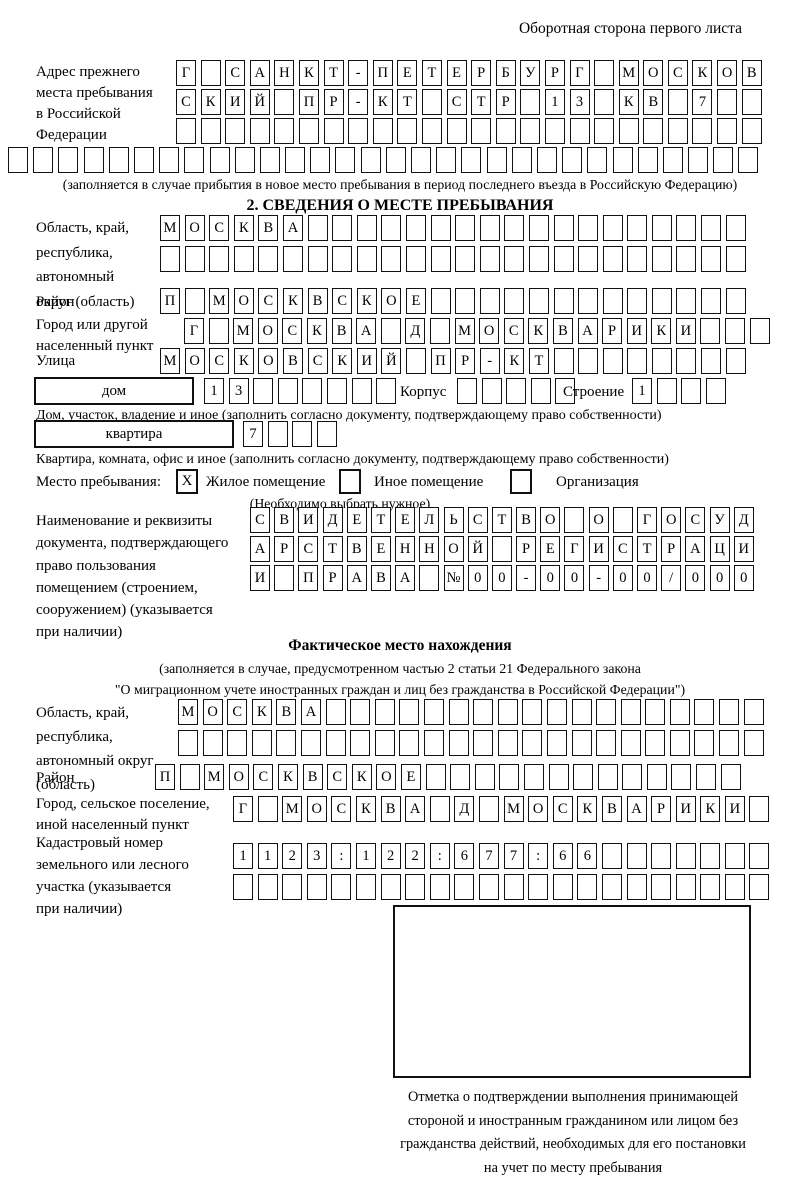  What do you see at coordinates (521, 481) in the screenshot?
I see `checkbox-organizaciya` at bounding box center [521, 481].